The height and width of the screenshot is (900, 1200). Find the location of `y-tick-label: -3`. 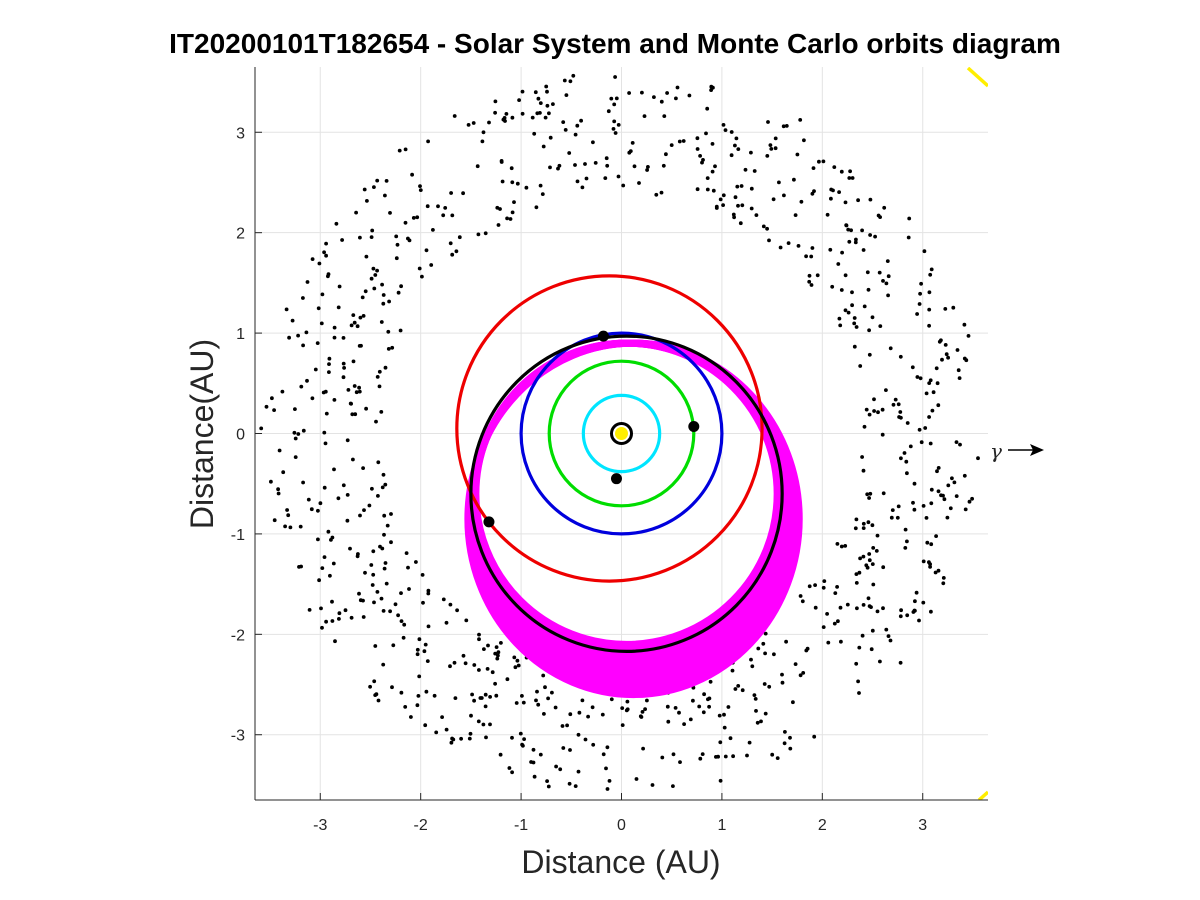

y-tick-label: -3 is located at coordinates (238, 736).